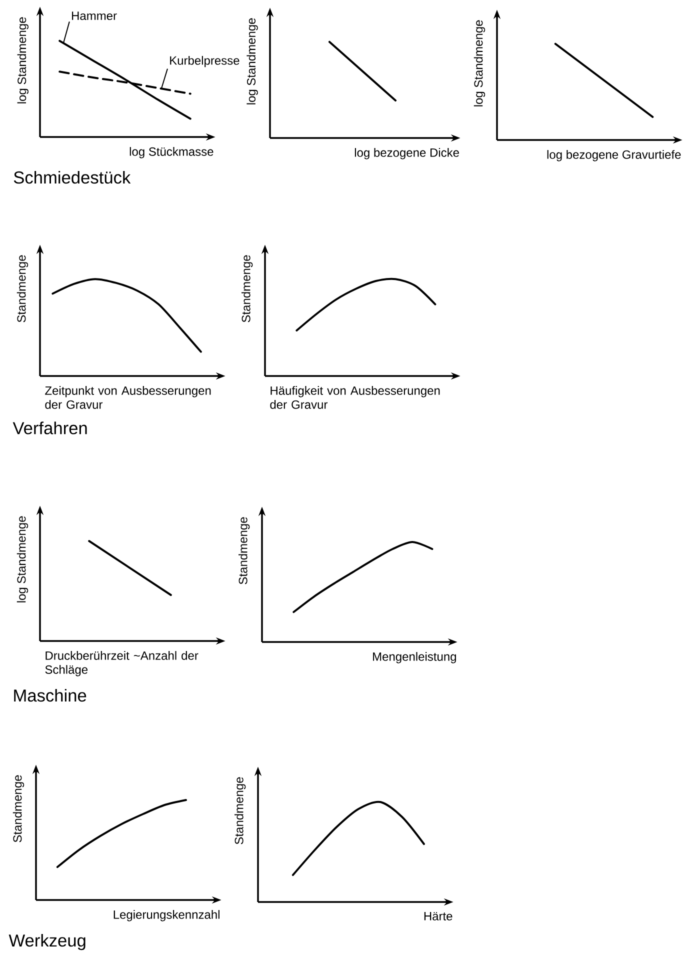 The width and height of the screenshot is (688, 965). What do you see at coordinates (50, 695) in the screenshot?
I see `text: Maschine` at bounding box center [50, 695].